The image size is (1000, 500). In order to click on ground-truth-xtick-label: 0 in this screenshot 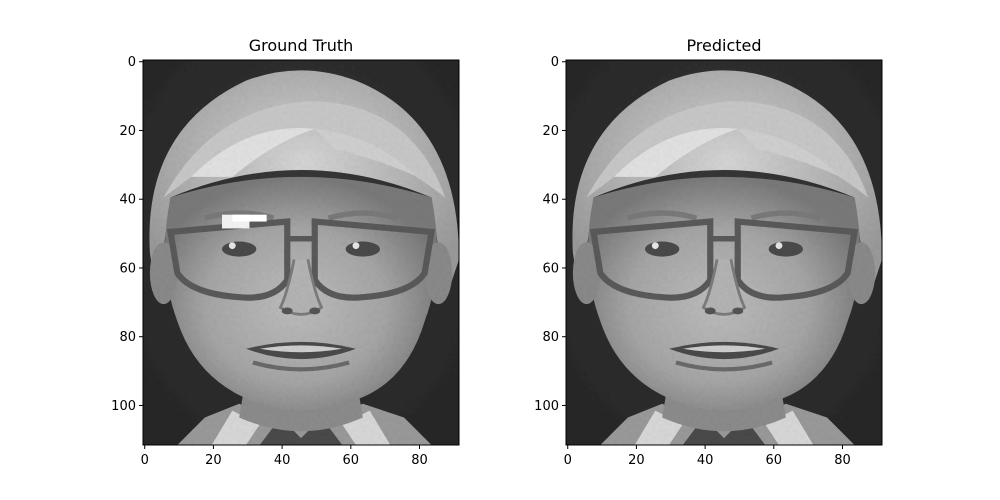, I will do `click(145, 460)`.